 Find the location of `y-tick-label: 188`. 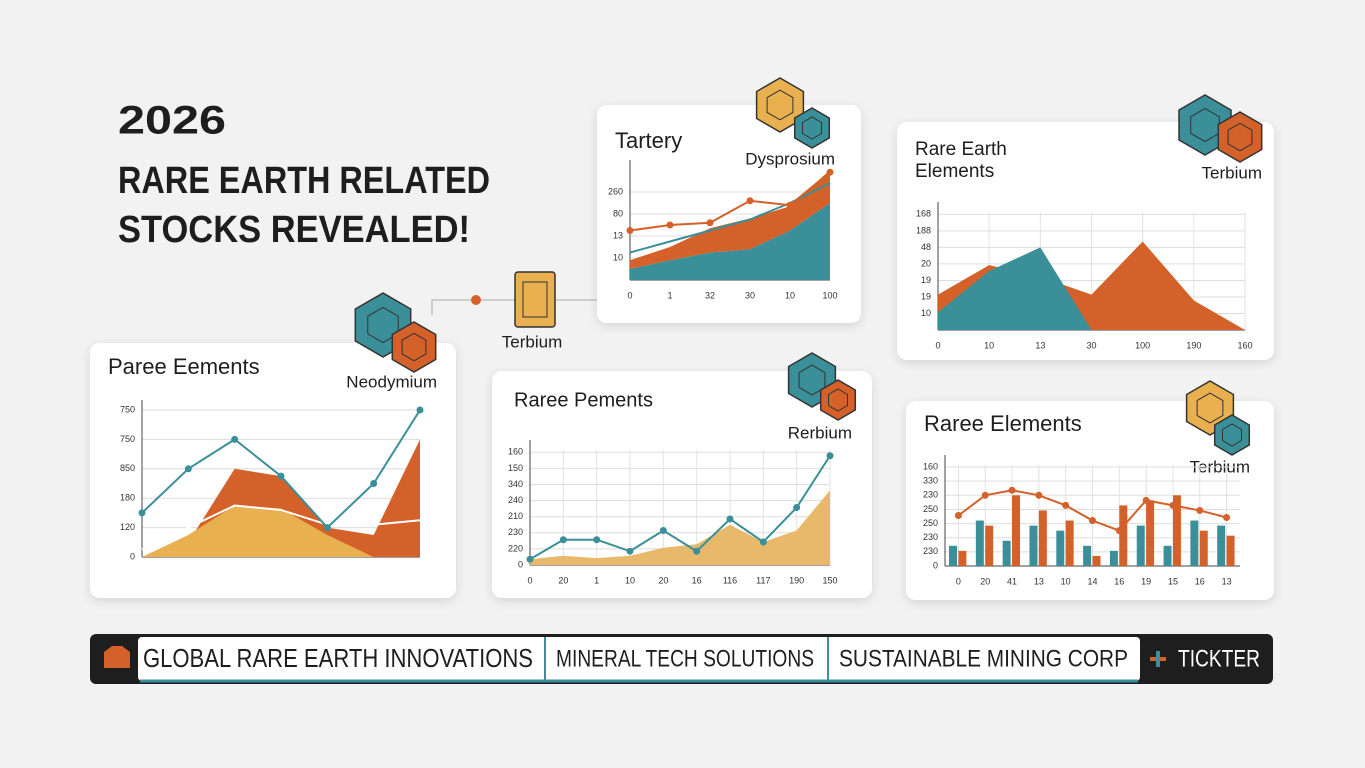

y-tick-label: 188 is located at coordinates (923, 230).